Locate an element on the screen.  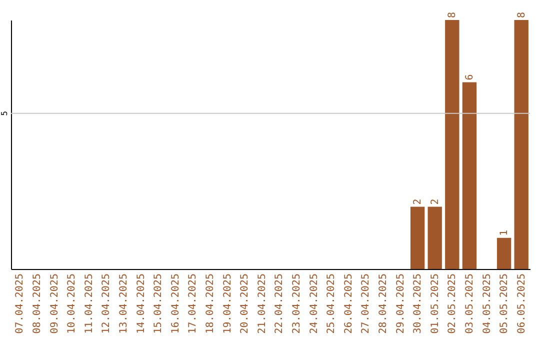
x-tick-label: 03.05.2025 is located at coordinates (470, 304).